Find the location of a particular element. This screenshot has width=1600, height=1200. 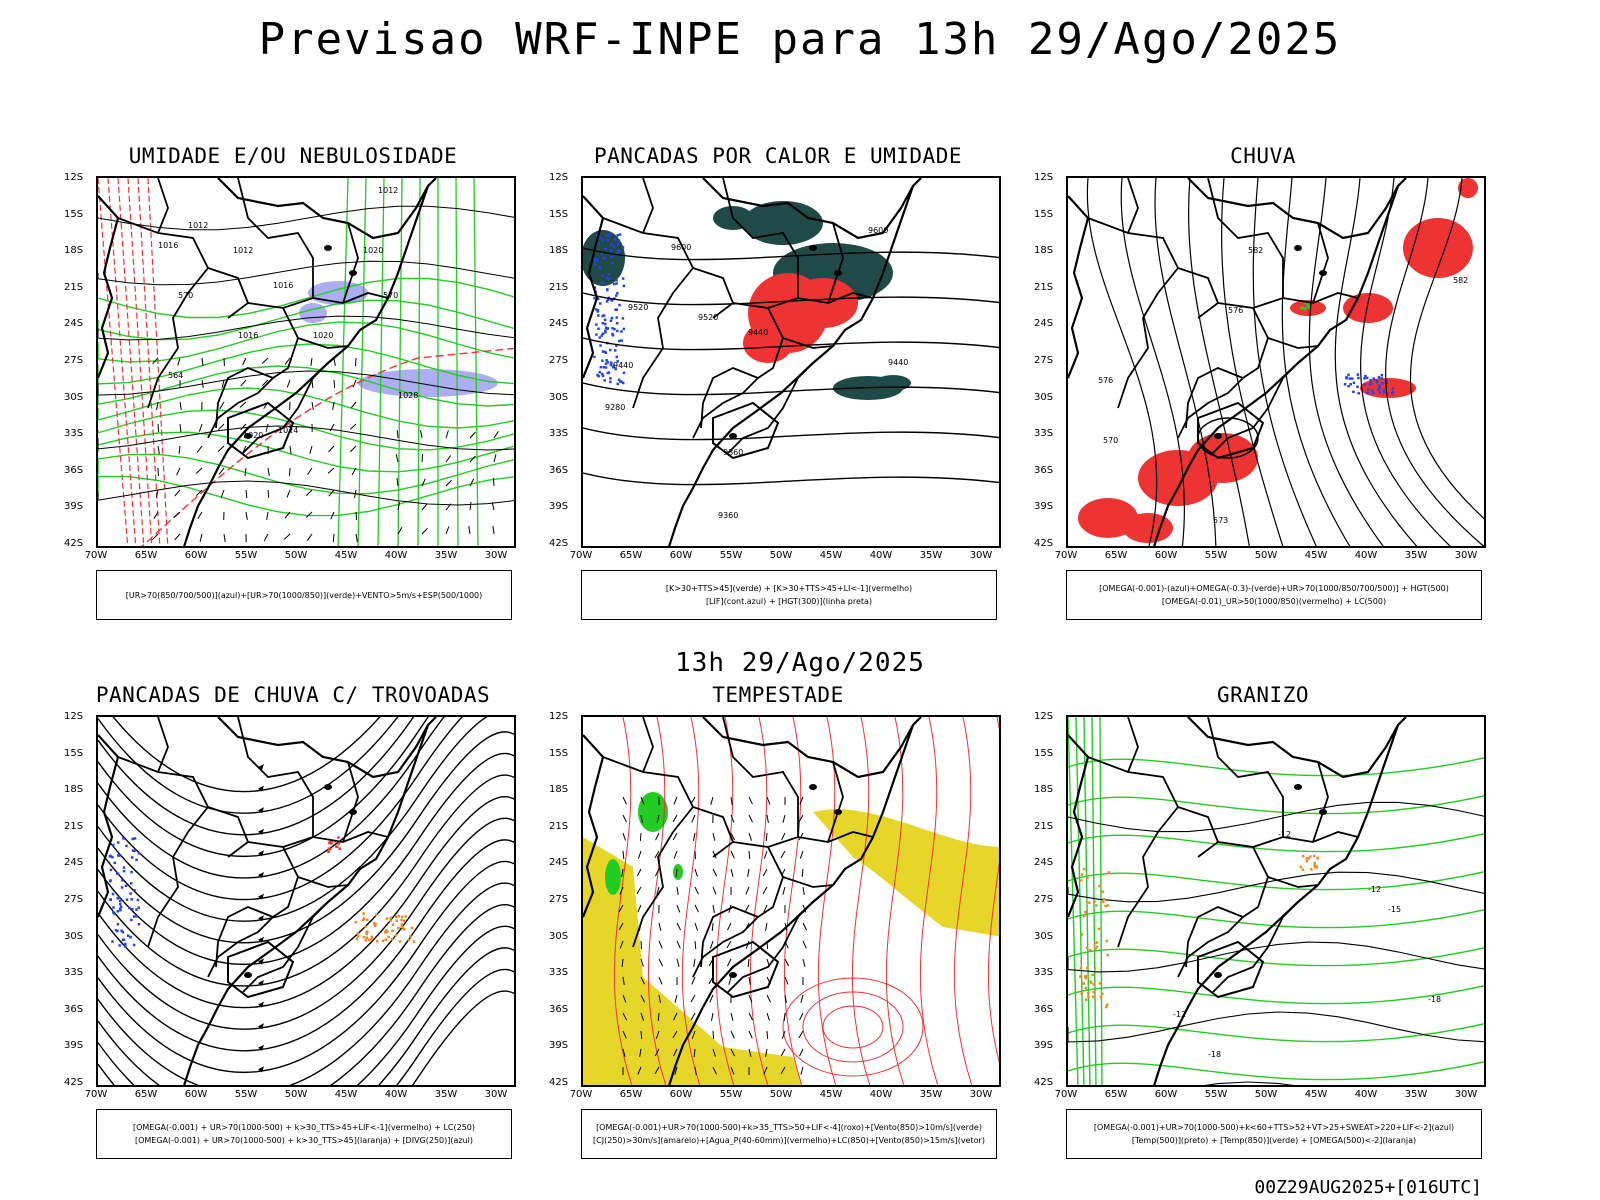

panel-title: CHUVA is located at coordinates (1263, 156).